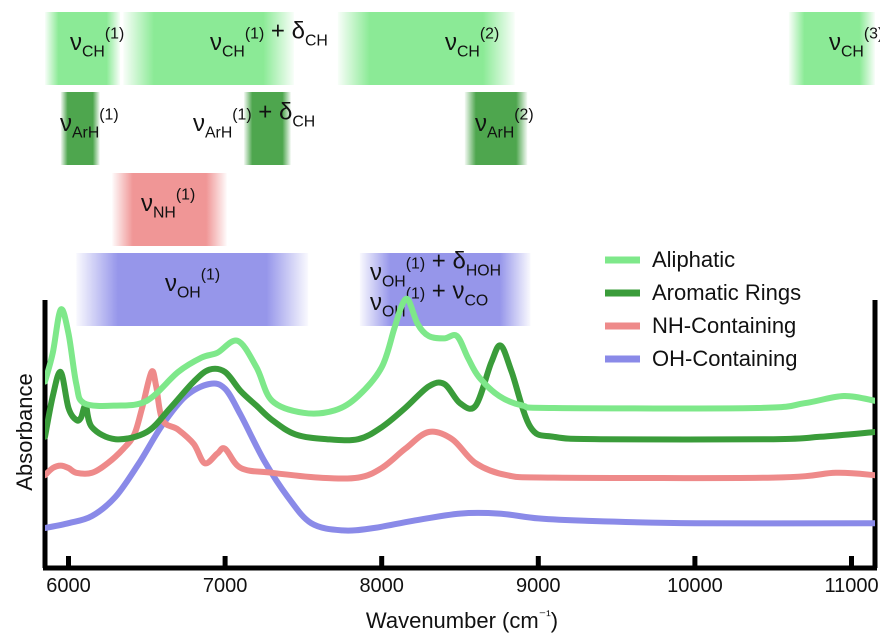 The image size is (880, 640). I want to click on y-axis-label: Absorbance, so click(24, 431).